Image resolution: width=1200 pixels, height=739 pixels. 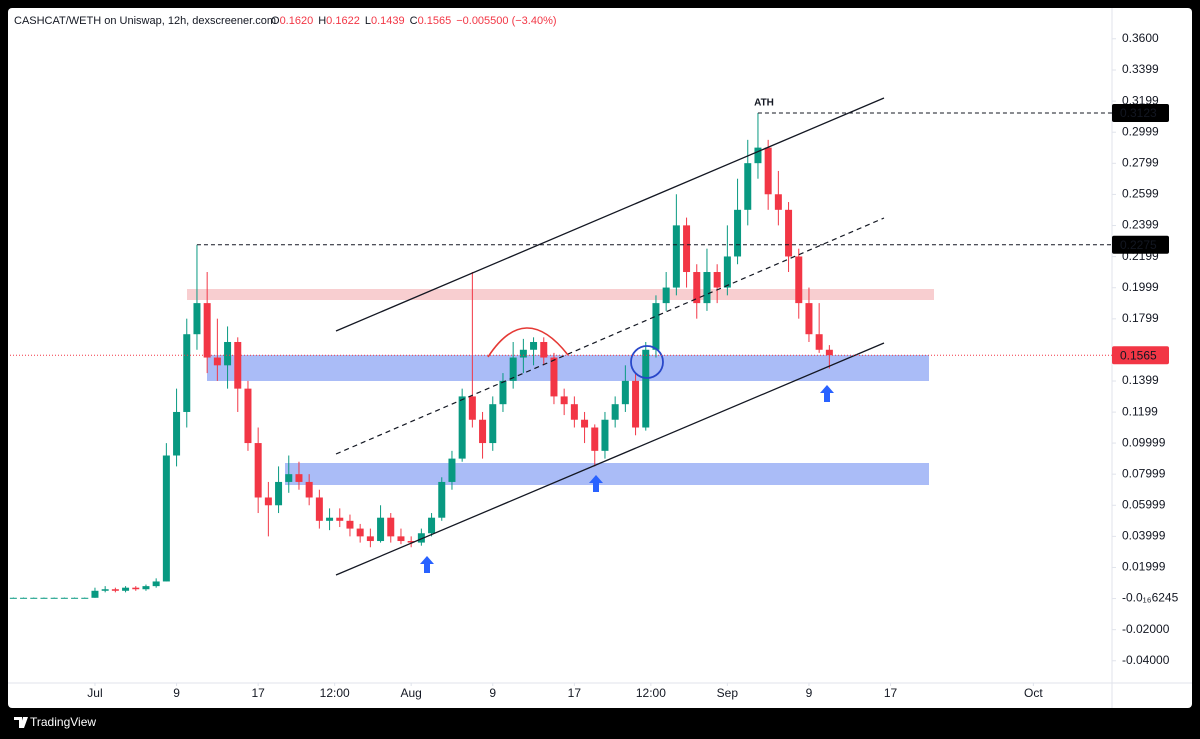 What do you see at coordinates (809, 693) in the screenshot?
I see `x-tick-label: 9` at bounding box center [809, 693].